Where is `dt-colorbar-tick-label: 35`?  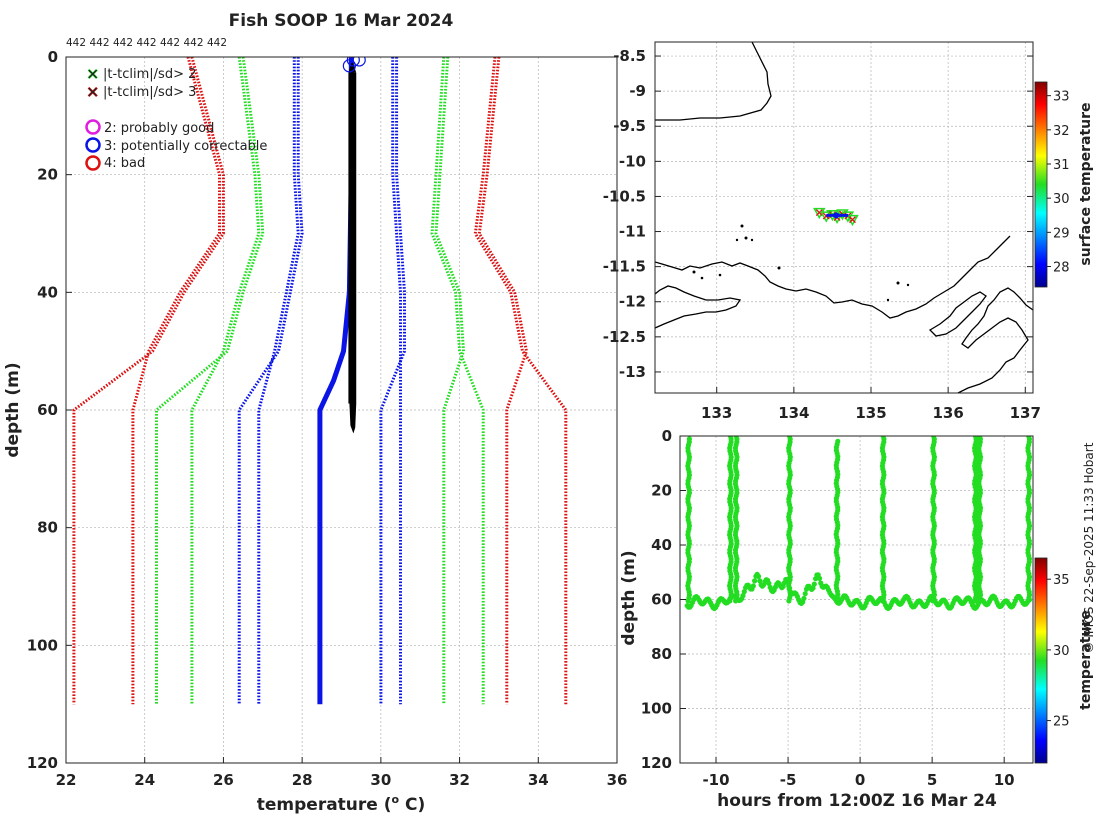
dt-colorbar-tick-label: 35 is located at coordinates (1061, 580).